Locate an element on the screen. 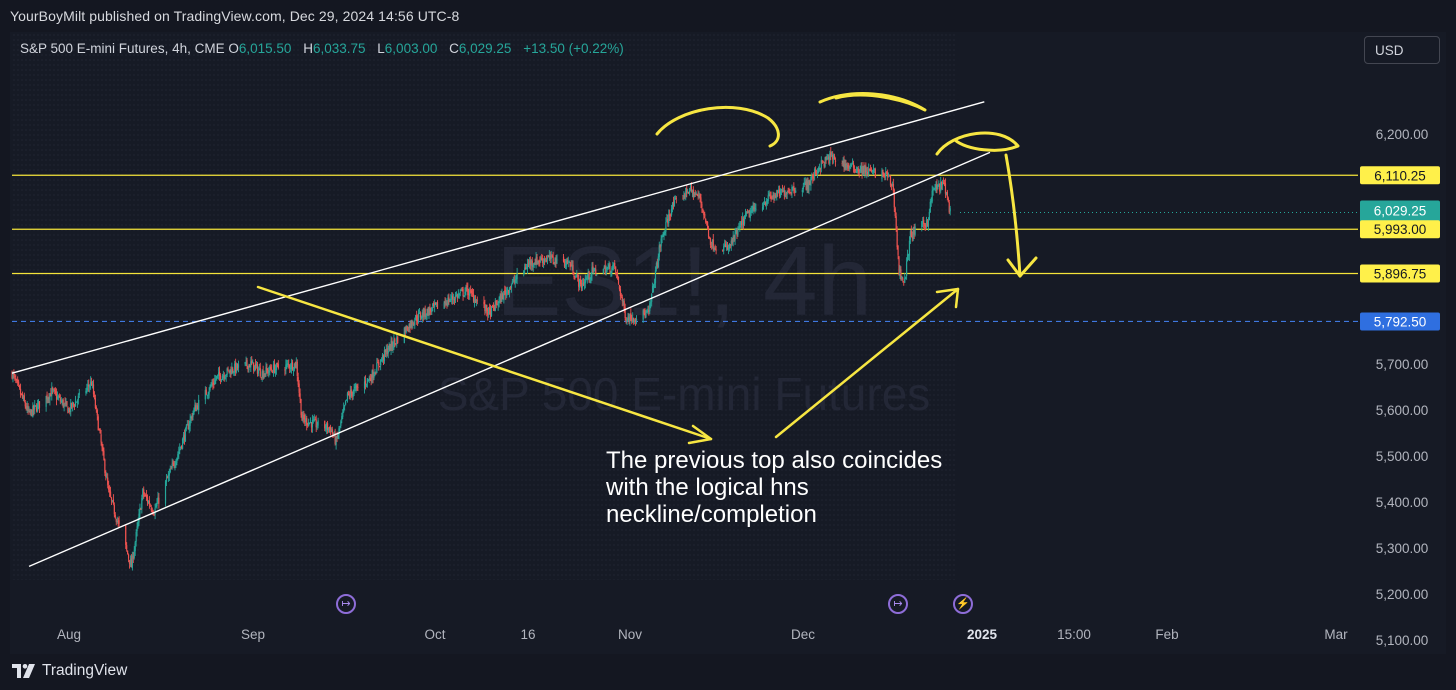  annotation-line-2: with the logical hns is located at coordinates (707, 487).